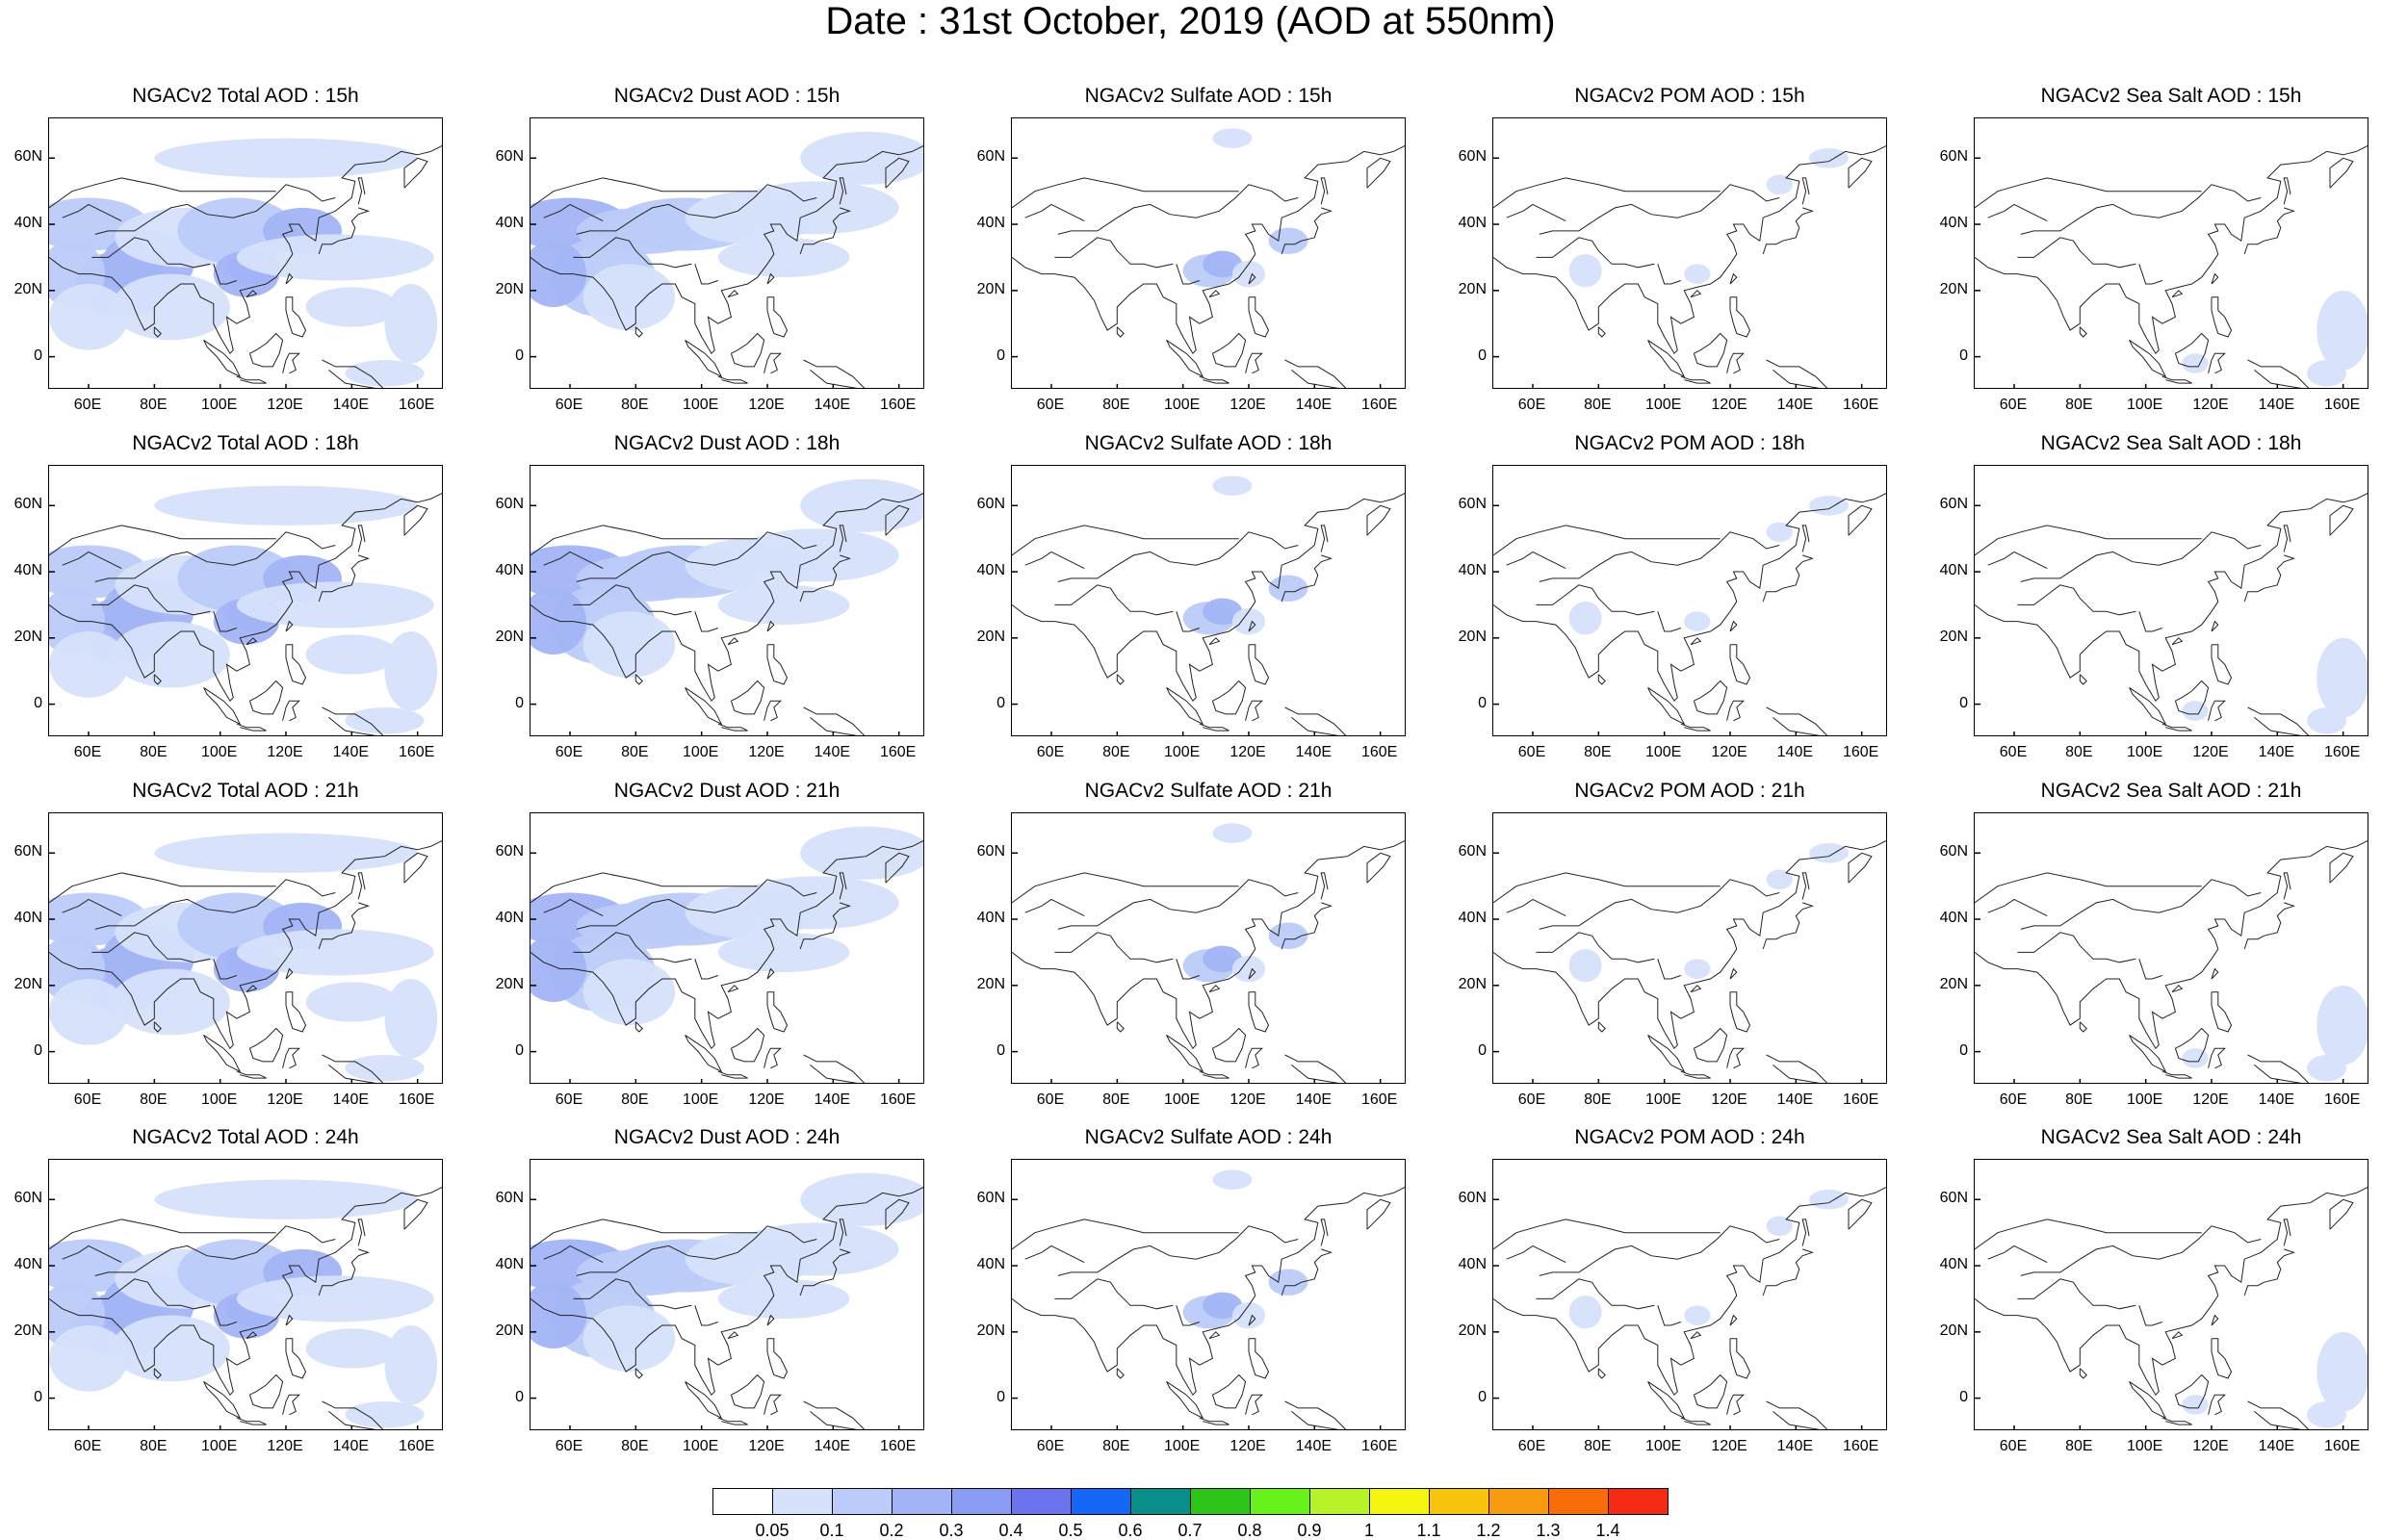 The height and width of the screenshot is (1540, 2381). I want to click on colorbar-label: 0.1, so click(831, 1530).